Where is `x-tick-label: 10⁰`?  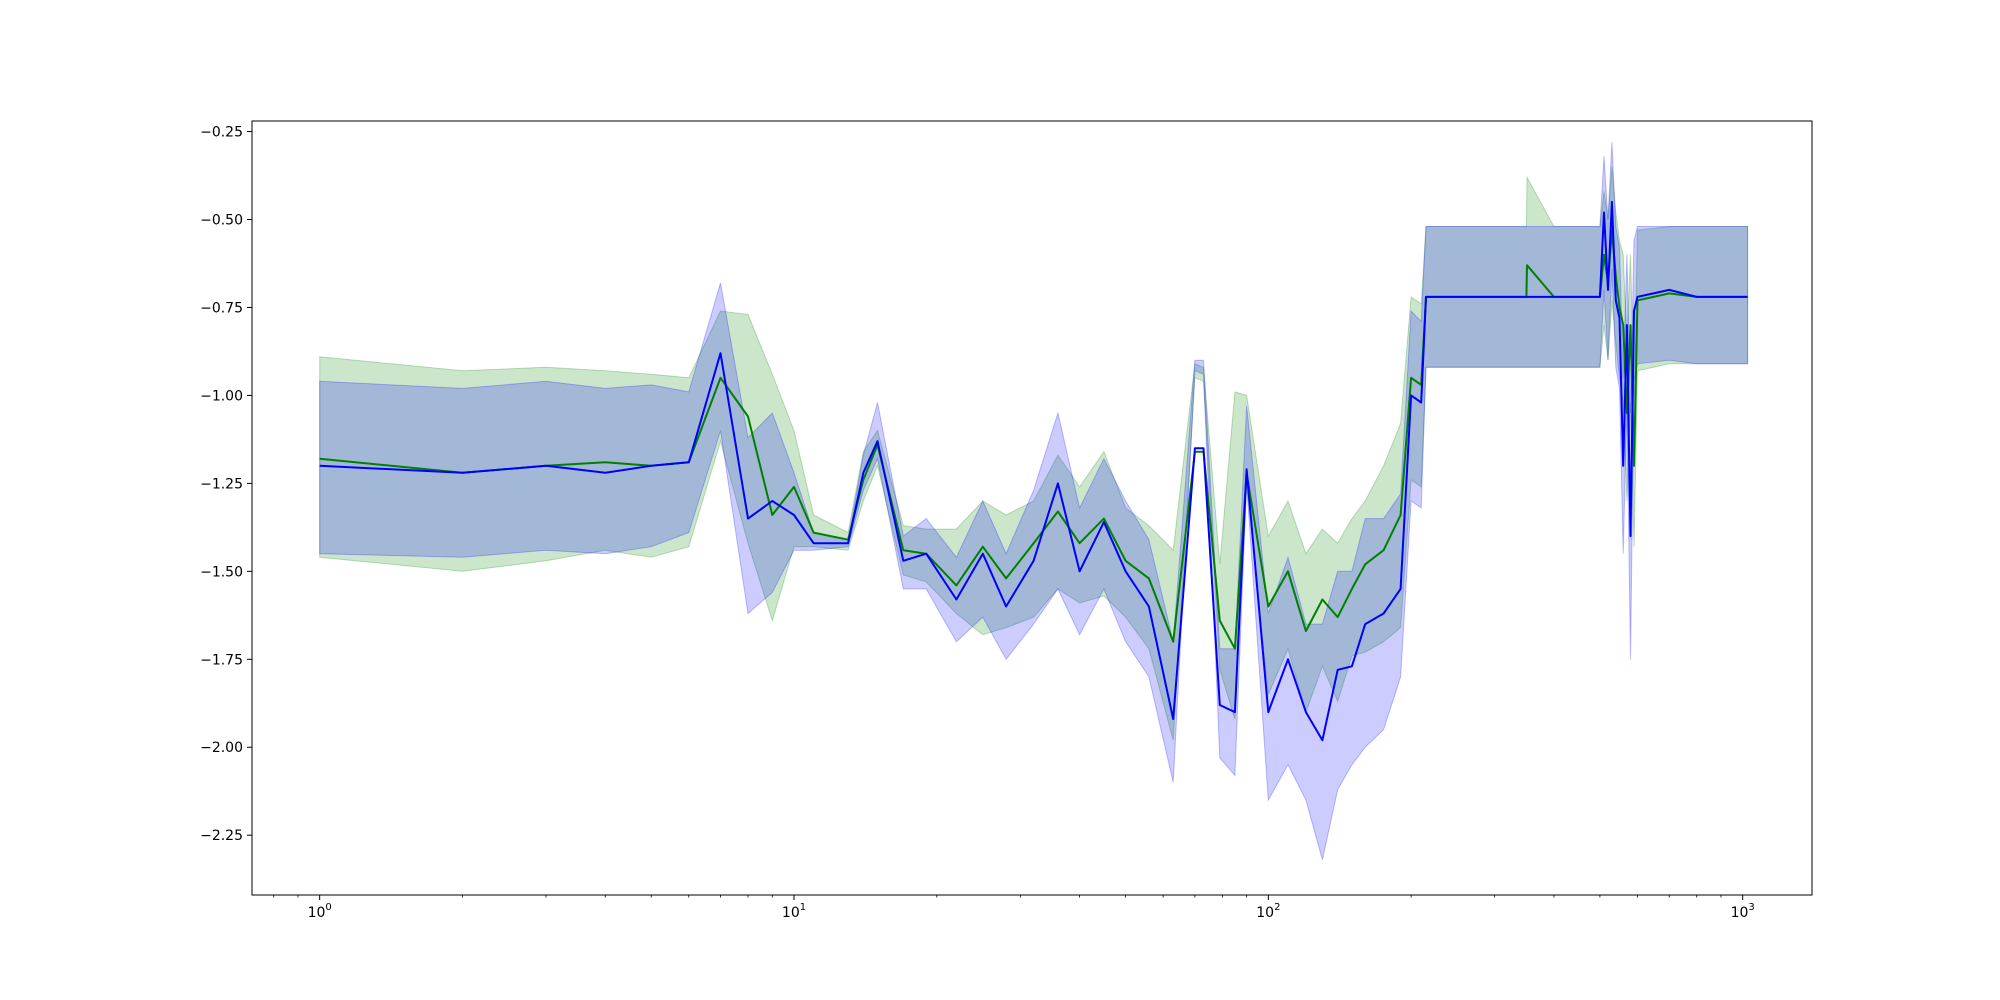 x-tick-label: 10⁰ is located at coordinates (320, 911).